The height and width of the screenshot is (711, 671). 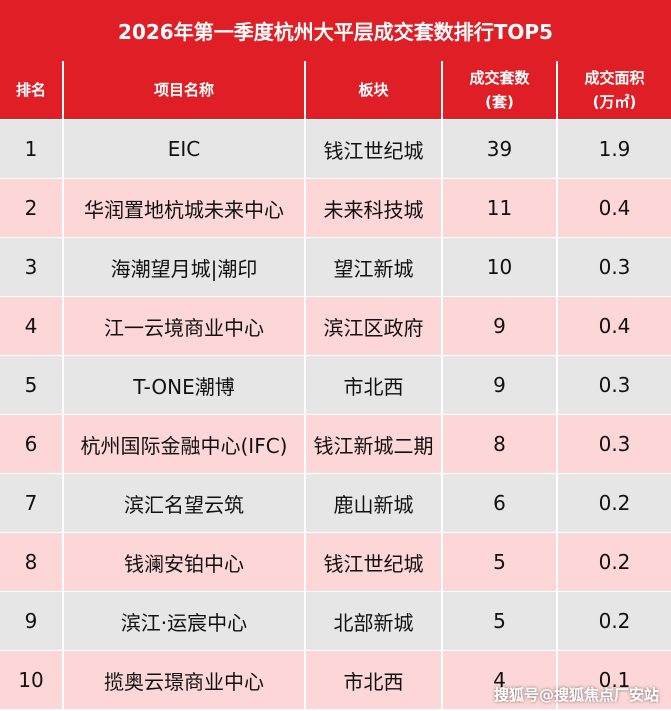 What do you see at coordinates (31, 621) in the screenshot?
I see `cell-rank: 9` at bounding box center [31, 621].